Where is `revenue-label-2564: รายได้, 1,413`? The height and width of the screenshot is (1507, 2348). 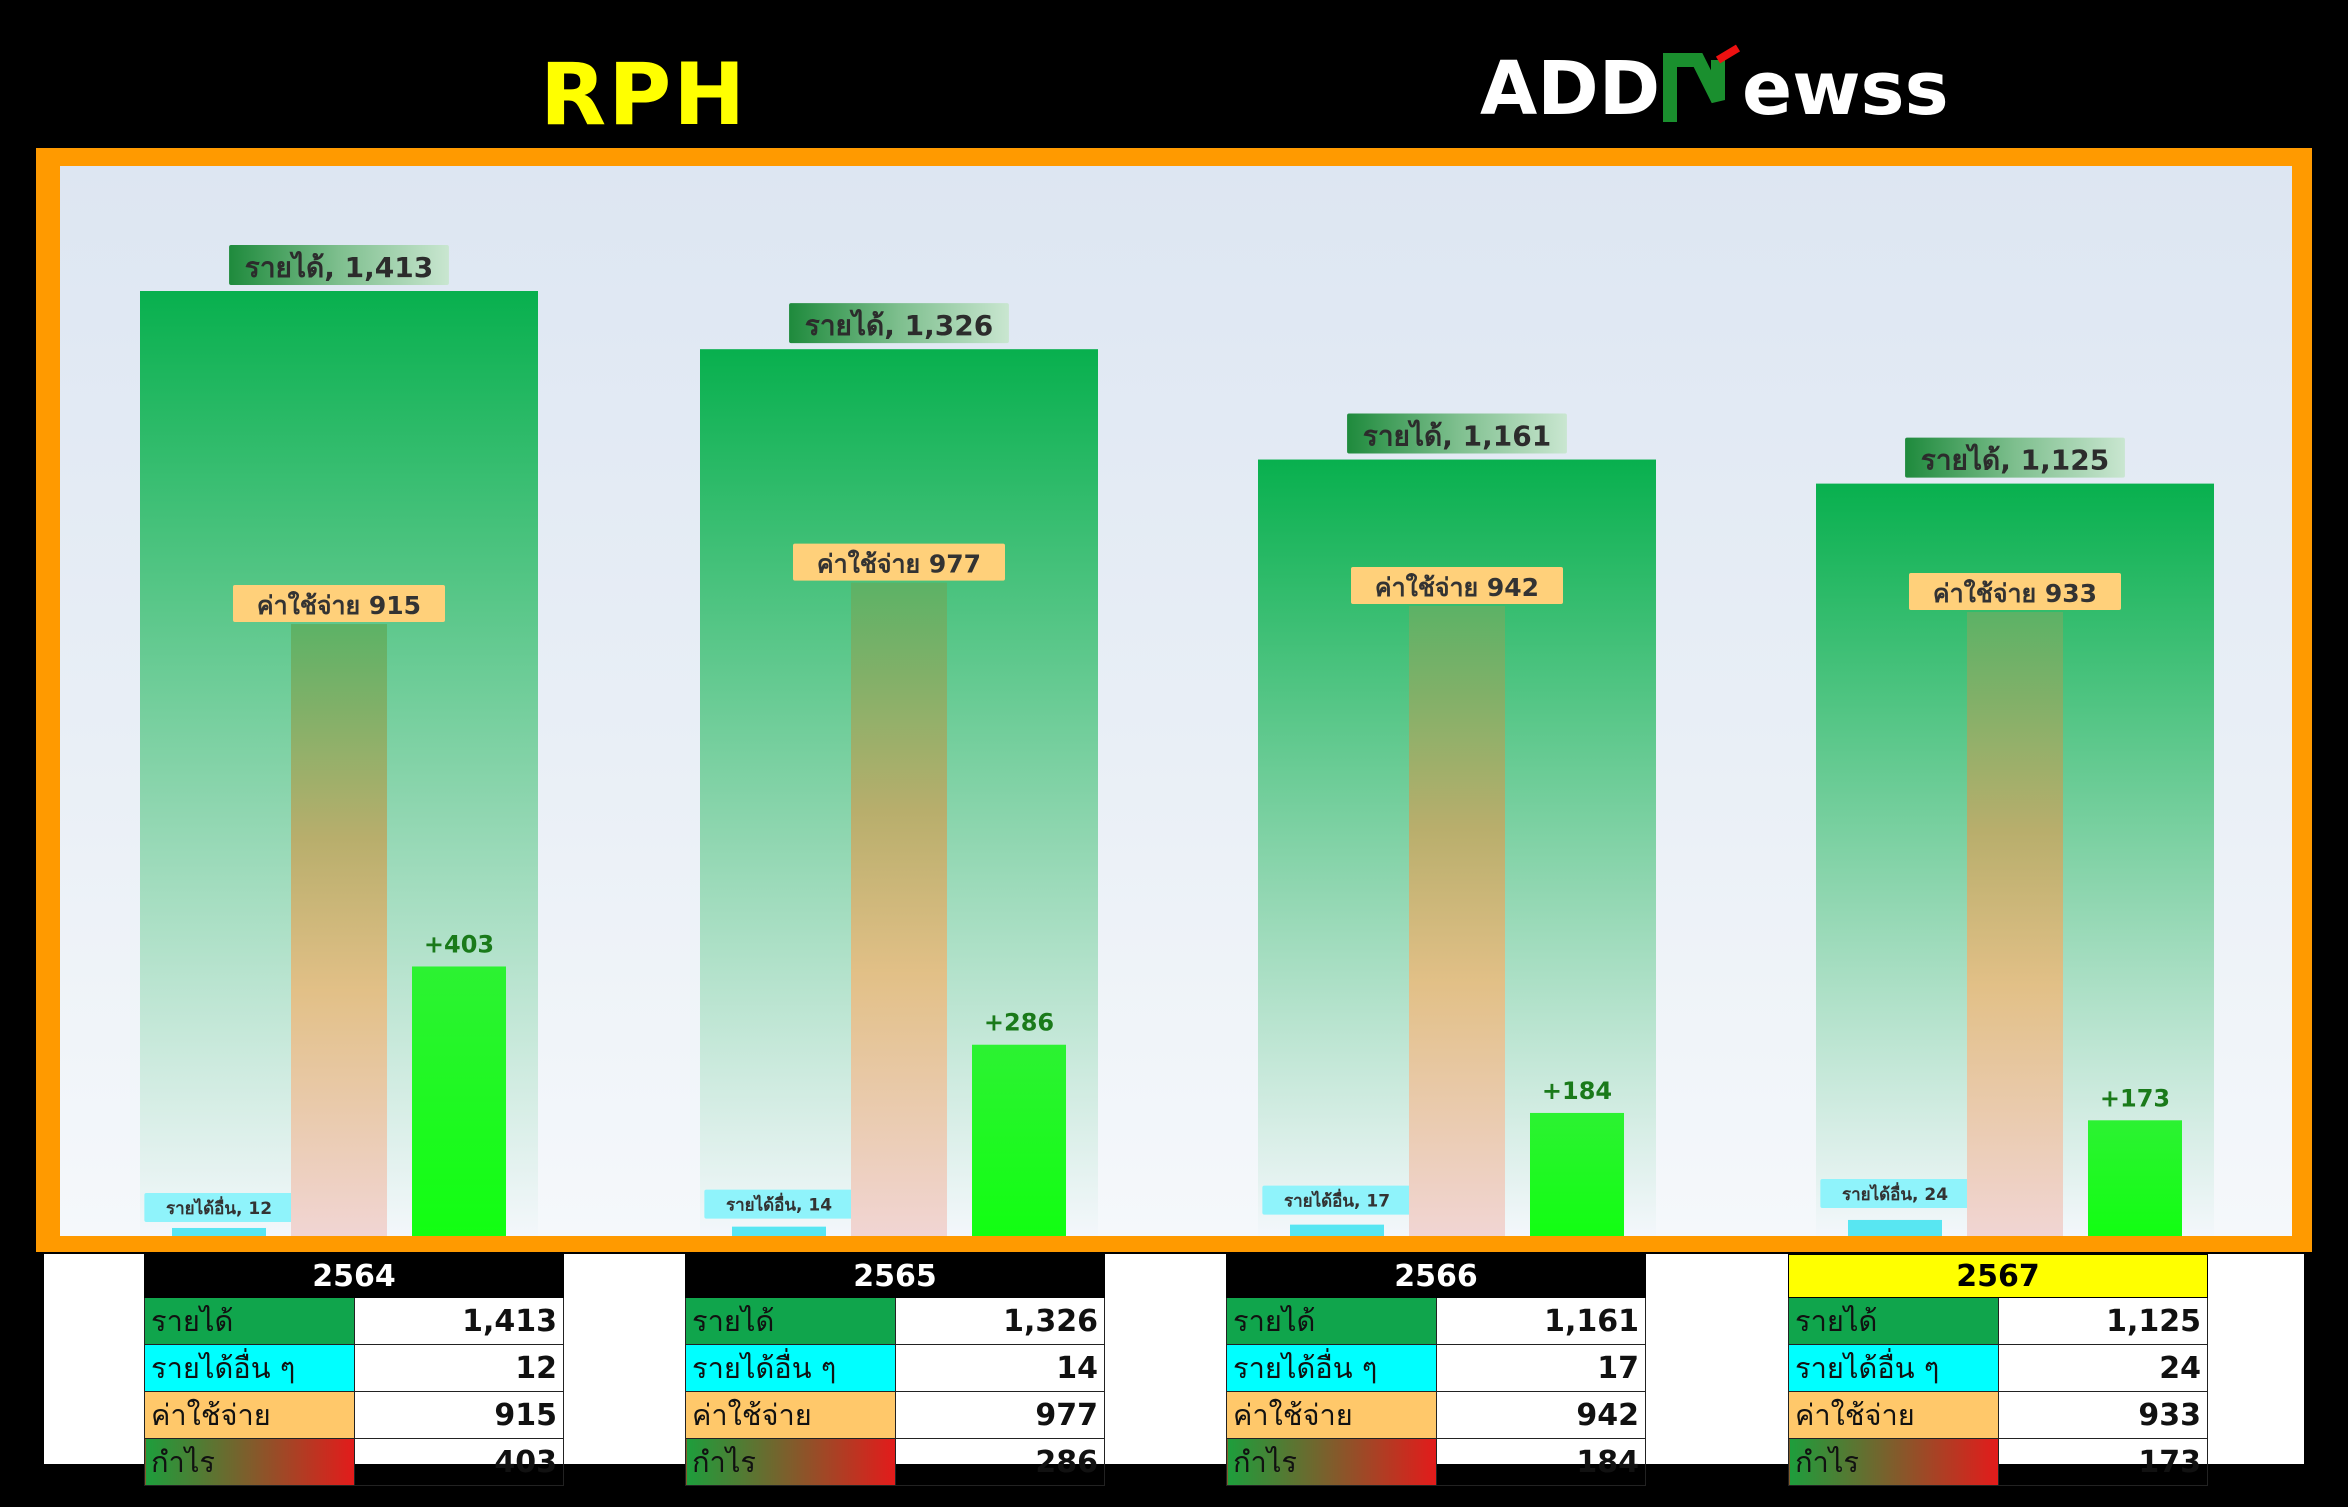
revenue-label-2564: รายได้, 1,413 is located at coordinates (339, 267).